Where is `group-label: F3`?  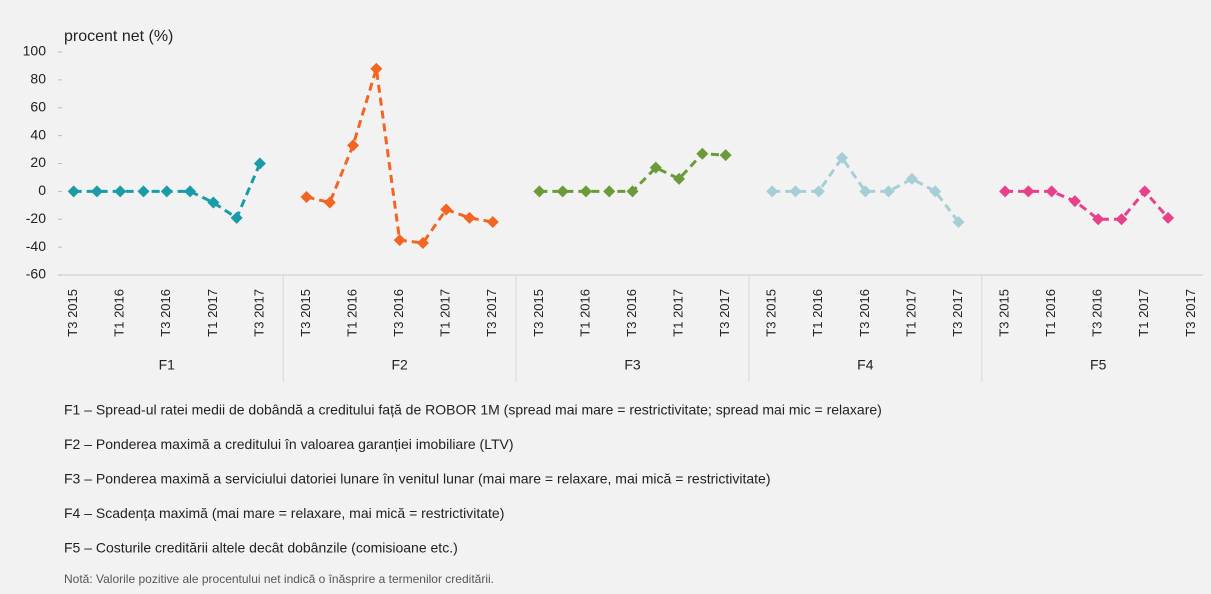
group-label: F3 is located at coordinates (632, 365).